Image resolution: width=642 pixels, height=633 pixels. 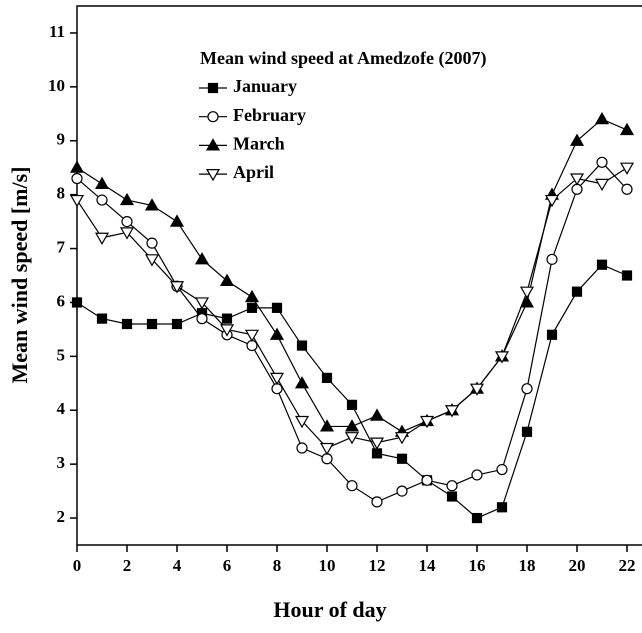 What do you see at coordinates (61, 516) in the screenshot?
I see `y-tick-label: 2` at bounding box center [61, 516].